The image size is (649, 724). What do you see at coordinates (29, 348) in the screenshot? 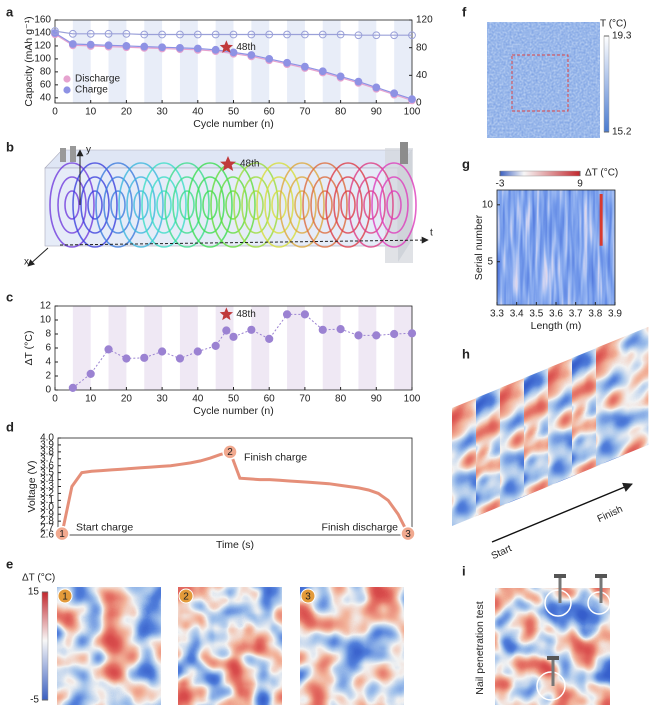
I see `y-axis-label: ΔT (°C)` at bounding box center [29, 348].